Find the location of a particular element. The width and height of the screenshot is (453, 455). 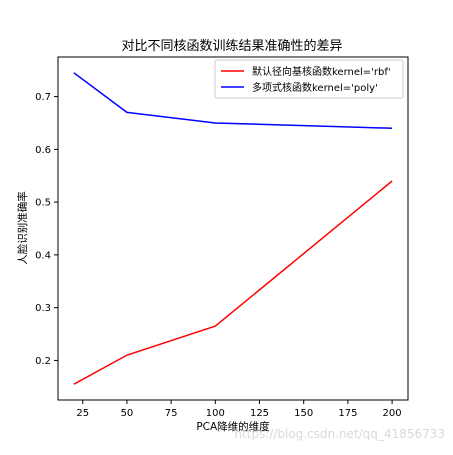

x-tick-label: 50 is located at coordinates (127, 413).